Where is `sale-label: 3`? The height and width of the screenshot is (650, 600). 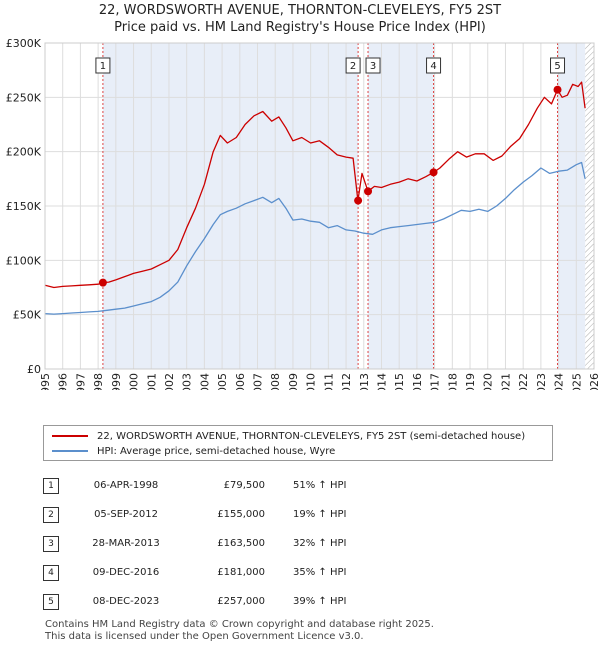 sale-label: 3 is located at coordinates (373, 66).